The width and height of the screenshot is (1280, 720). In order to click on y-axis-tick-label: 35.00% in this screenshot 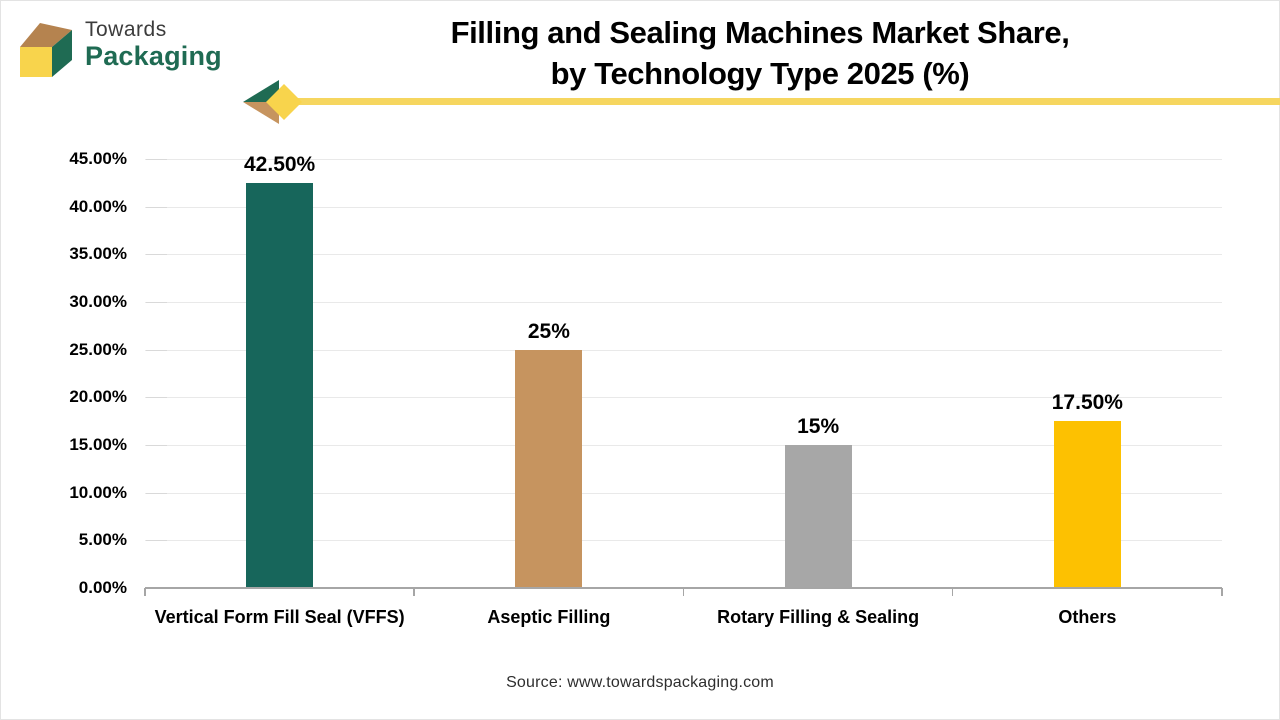, I will do `click(98, 254)`.